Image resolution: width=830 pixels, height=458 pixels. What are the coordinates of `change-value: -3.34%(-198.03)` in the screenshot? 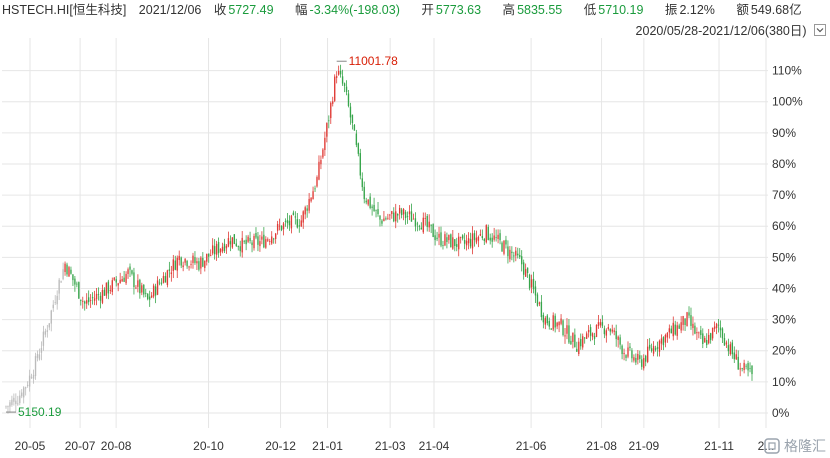 It's located at (354, 10).